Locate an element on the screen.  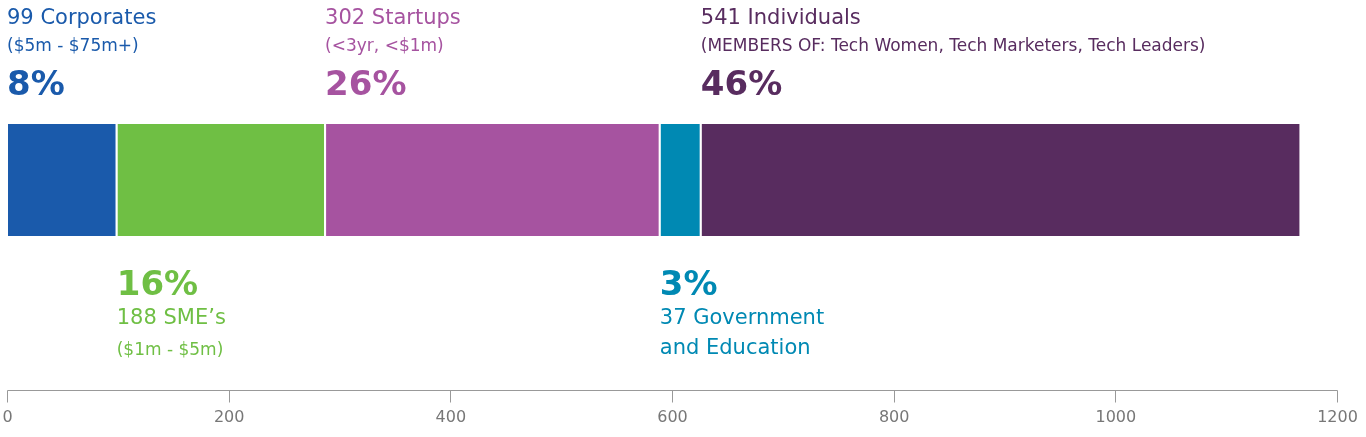
text: 46% is located at coordinates (741, 83).